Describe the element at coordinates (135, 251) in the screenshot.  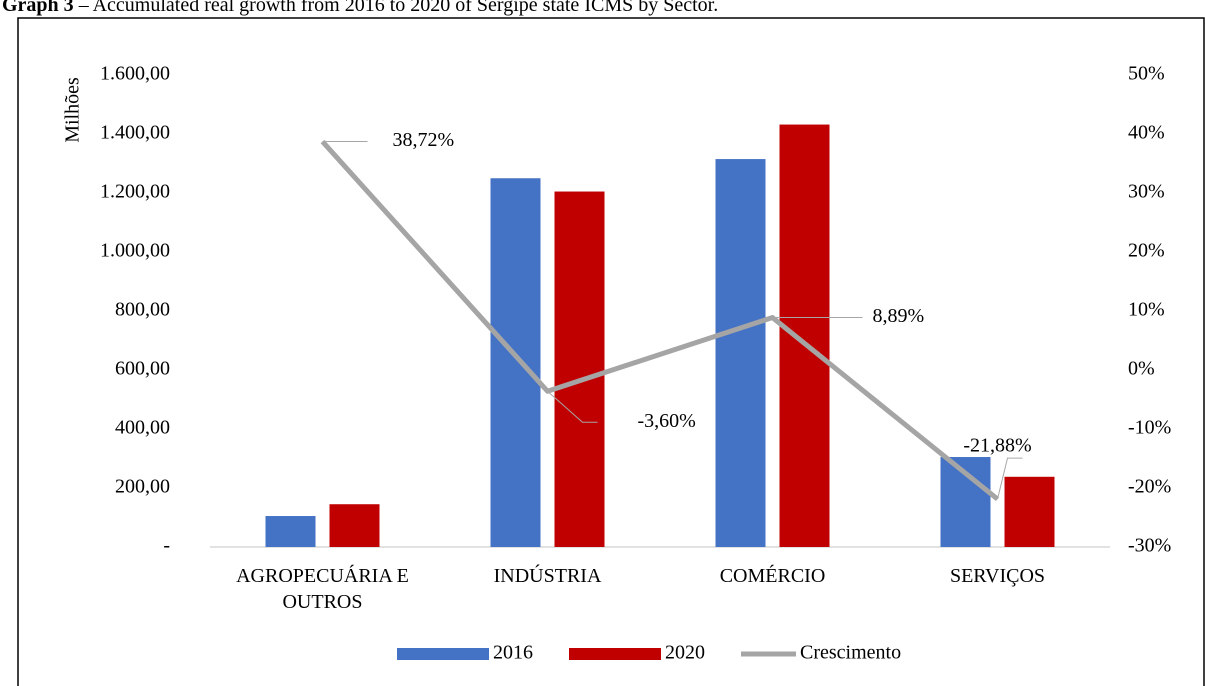
I see `y-tick-label: 1.000,00` at that location.